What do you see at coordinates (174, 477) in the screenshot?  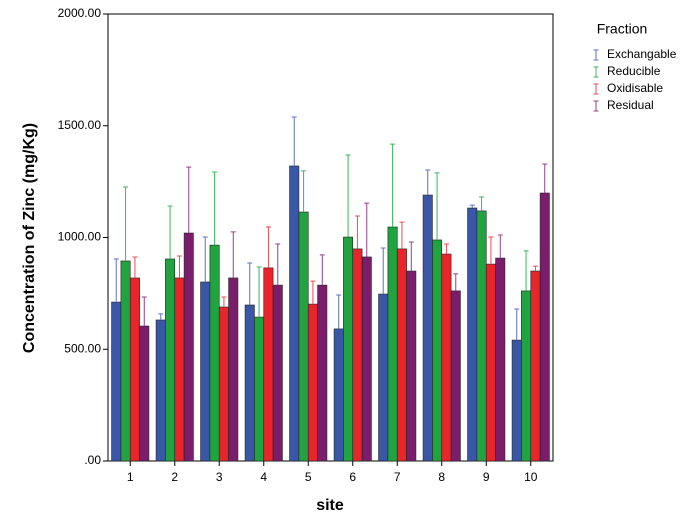 I see `x-tick-label: 2` at bounding box center [174, 477].